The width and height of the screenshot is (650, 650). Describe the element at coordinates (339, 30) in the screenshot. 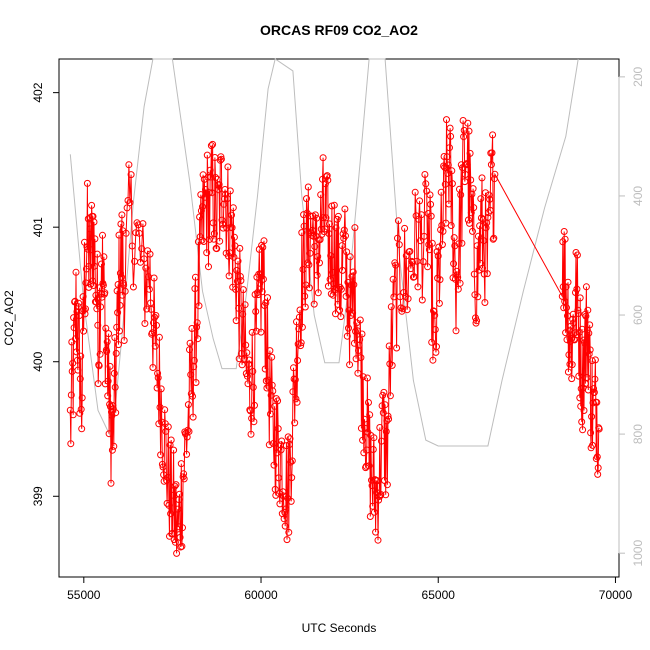

I see `chart-title: ORCAS RF09 CO2_AO2` at that location.